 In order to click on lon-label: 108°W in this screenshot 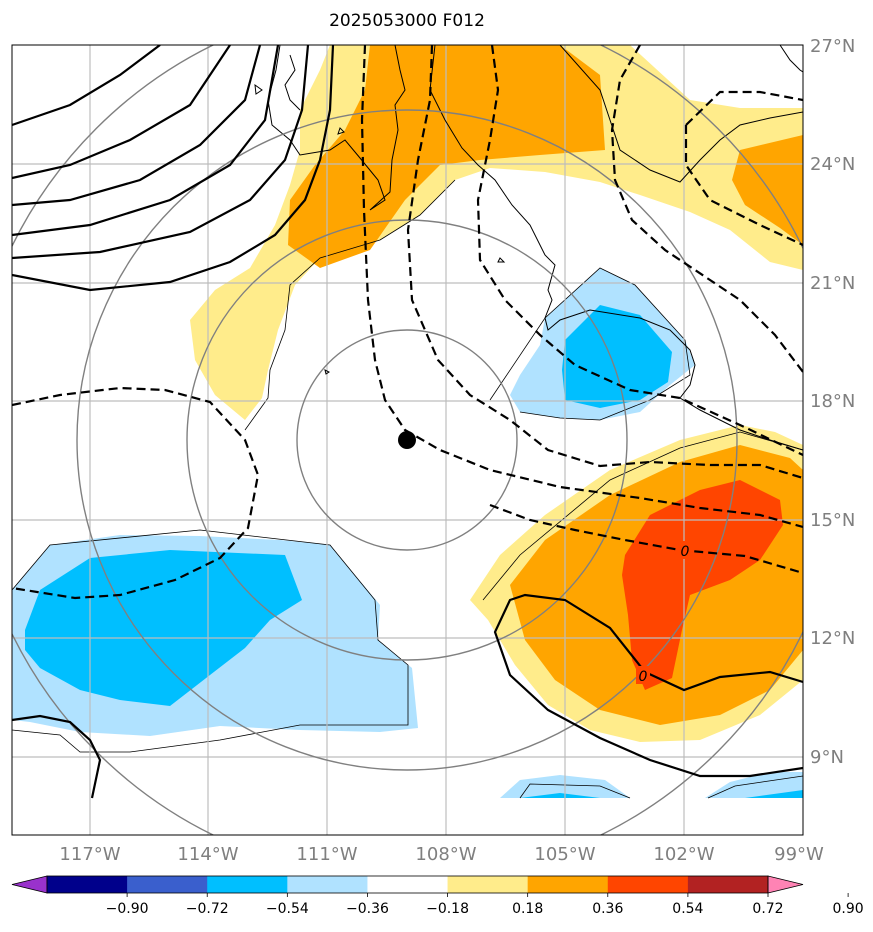, I will do `click(445, 854)`.